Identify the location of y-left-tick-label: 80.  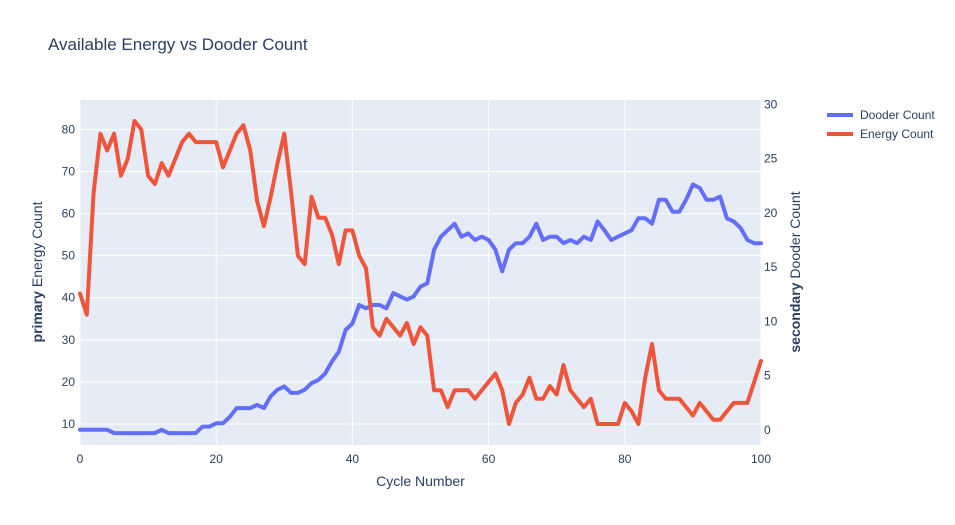
(69, 129).